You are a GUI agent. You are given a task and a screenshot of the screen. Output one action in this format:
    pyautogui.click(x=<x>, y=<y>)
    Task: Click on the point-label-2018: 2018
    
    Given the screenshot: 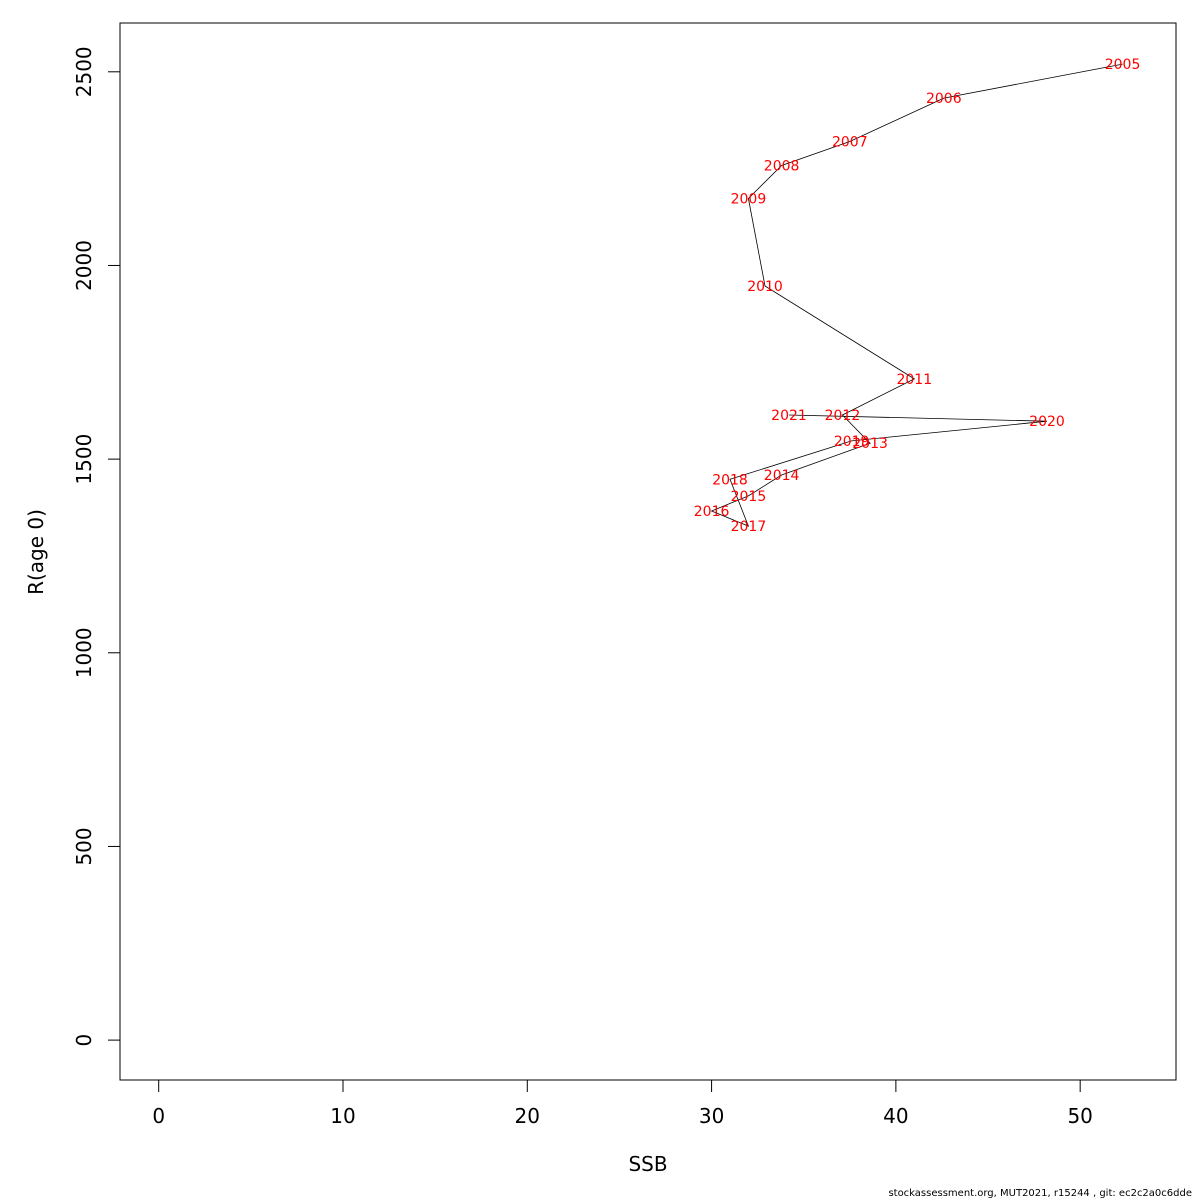 What is the action you would take?
    pyautogui.click(x=730, y=480)
    